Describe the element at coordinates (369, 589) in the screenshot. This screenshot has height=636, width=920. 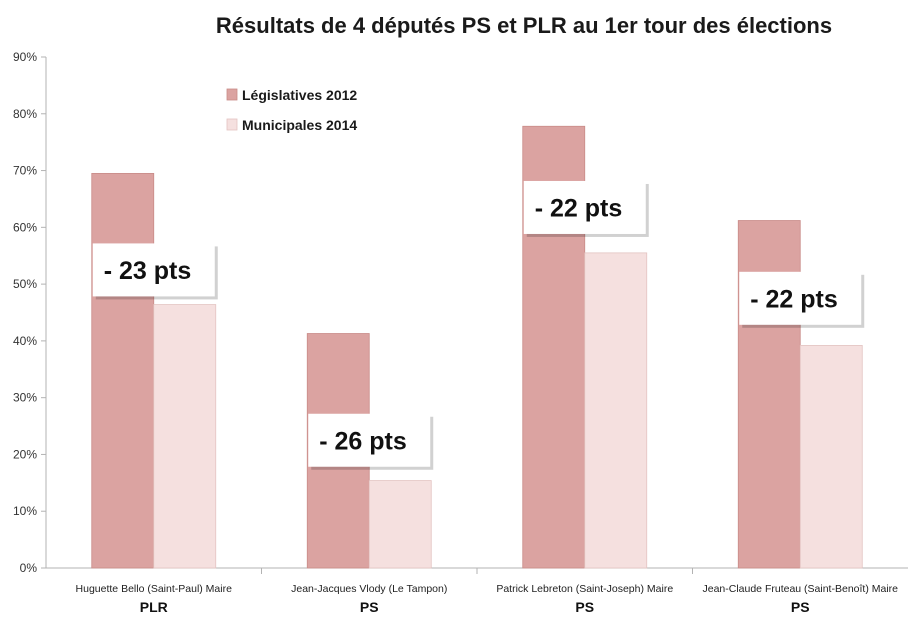
I see `x-tick-label: Jean-Jacques Vlody (Le Tampon)` at that location.